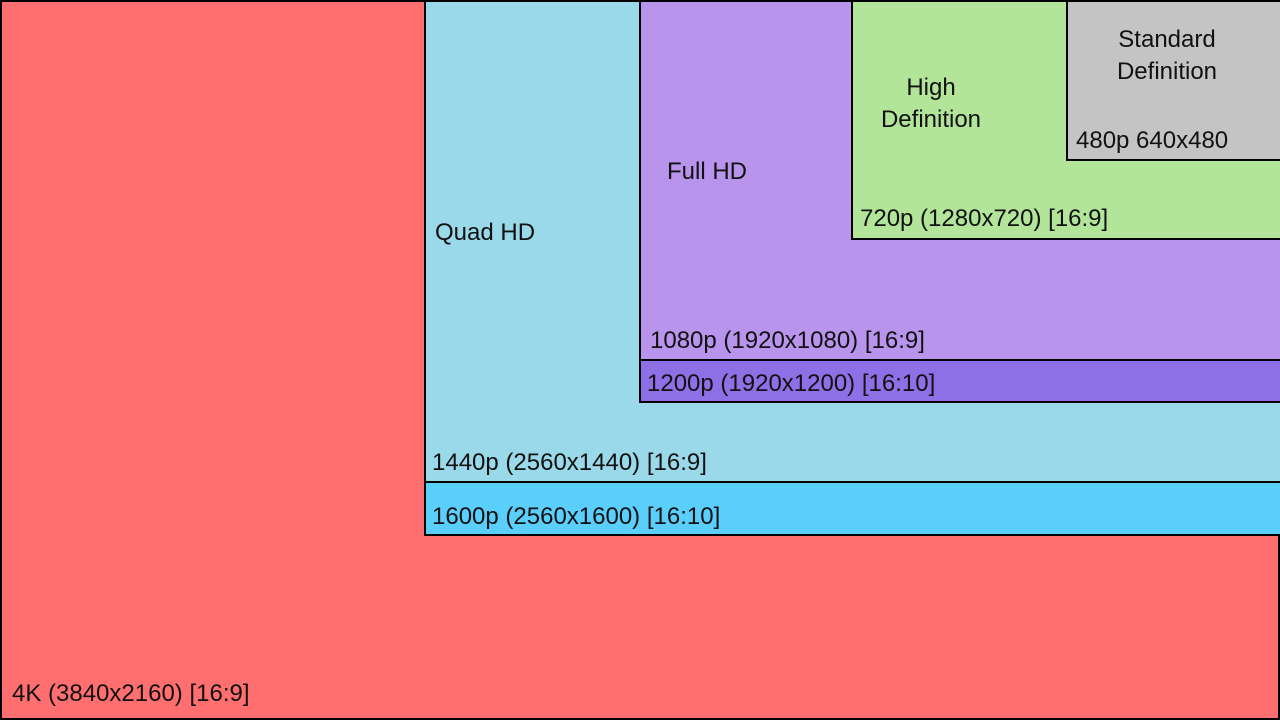 The width and height of the screenshot is (1280, 720). I want to click on label-high-definition: High Definition, so click(931, 103).